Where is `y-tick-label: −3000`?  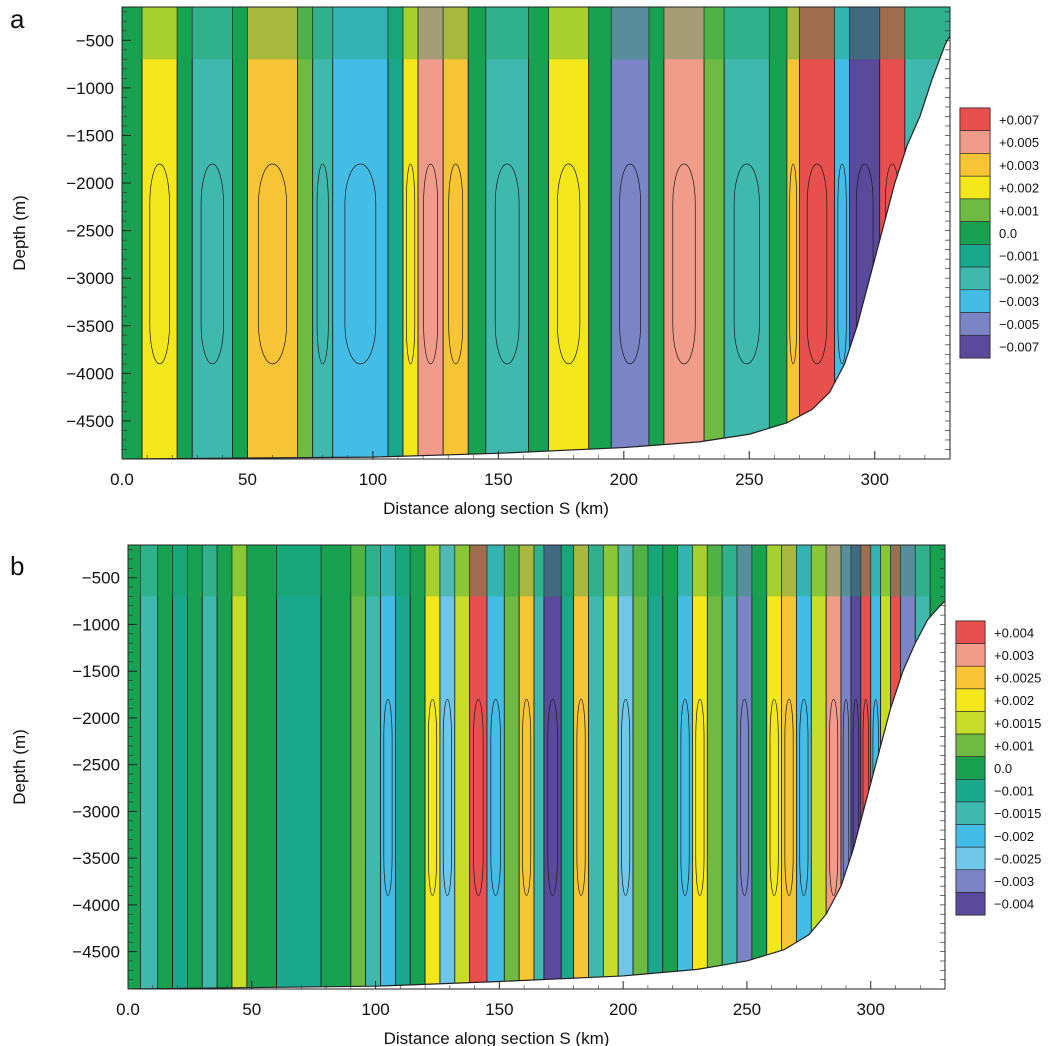
y-tick-label: −3000 is located at coordinates (96, 811).